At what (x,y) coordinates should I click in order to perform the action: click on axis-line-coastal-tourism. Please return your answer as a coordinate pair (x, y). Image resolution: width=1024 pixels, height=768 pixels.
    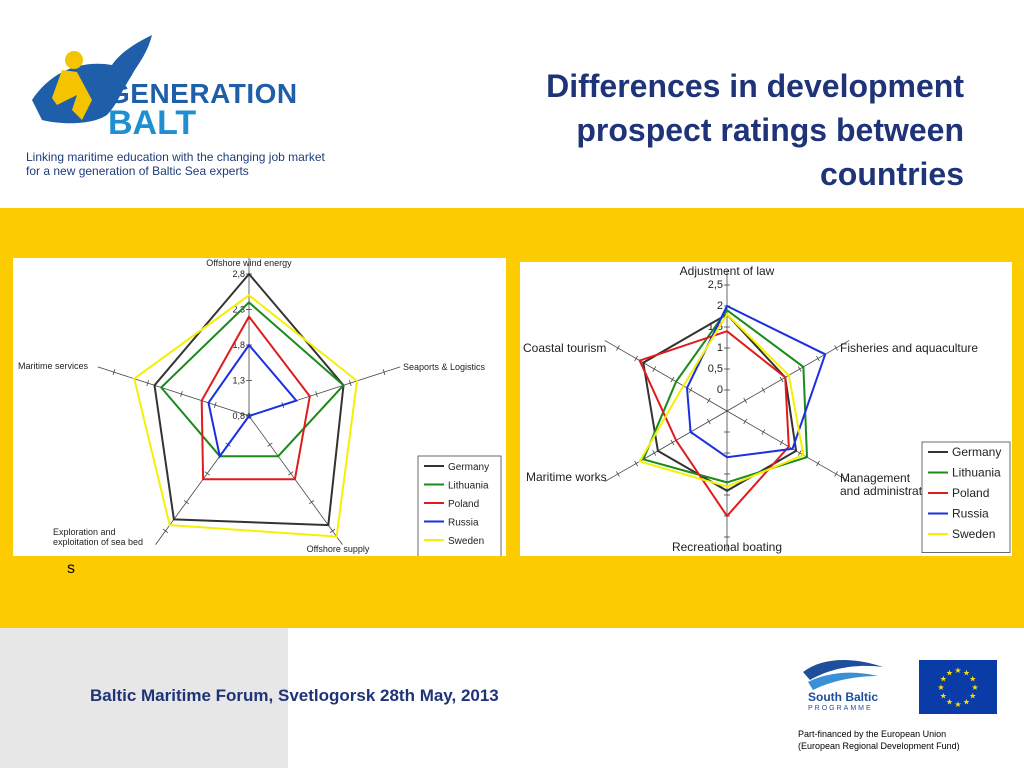
    Looking at the image, I should click on (666, 376).